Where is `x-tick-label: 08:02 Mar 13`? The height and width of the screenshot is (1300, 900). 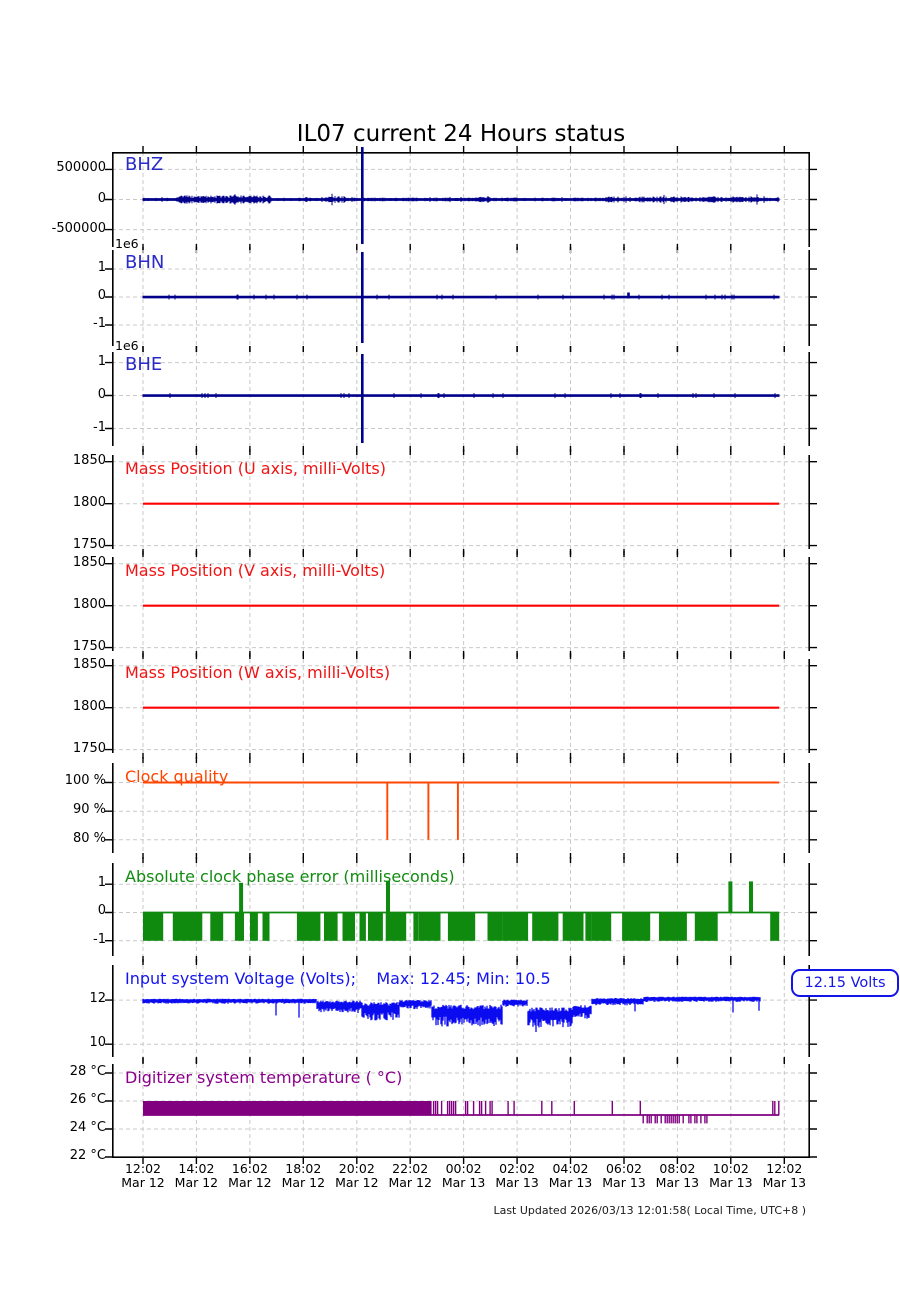 x-tick-label: 08:02 Mar 13 is located at coordinates (677, 1175).